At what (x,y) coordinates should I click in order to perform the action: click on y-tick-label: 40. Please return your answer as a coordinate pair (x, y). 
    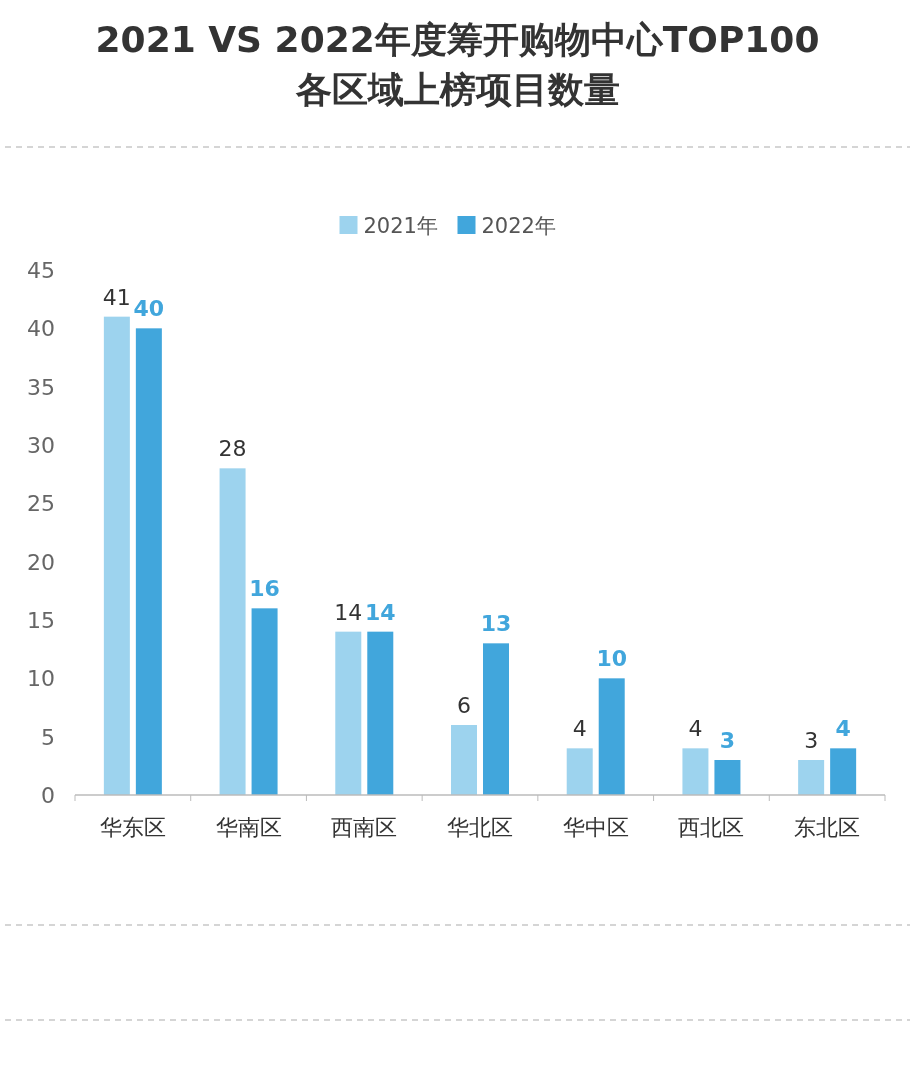
    Looking at the image, I should click on (41, 329).